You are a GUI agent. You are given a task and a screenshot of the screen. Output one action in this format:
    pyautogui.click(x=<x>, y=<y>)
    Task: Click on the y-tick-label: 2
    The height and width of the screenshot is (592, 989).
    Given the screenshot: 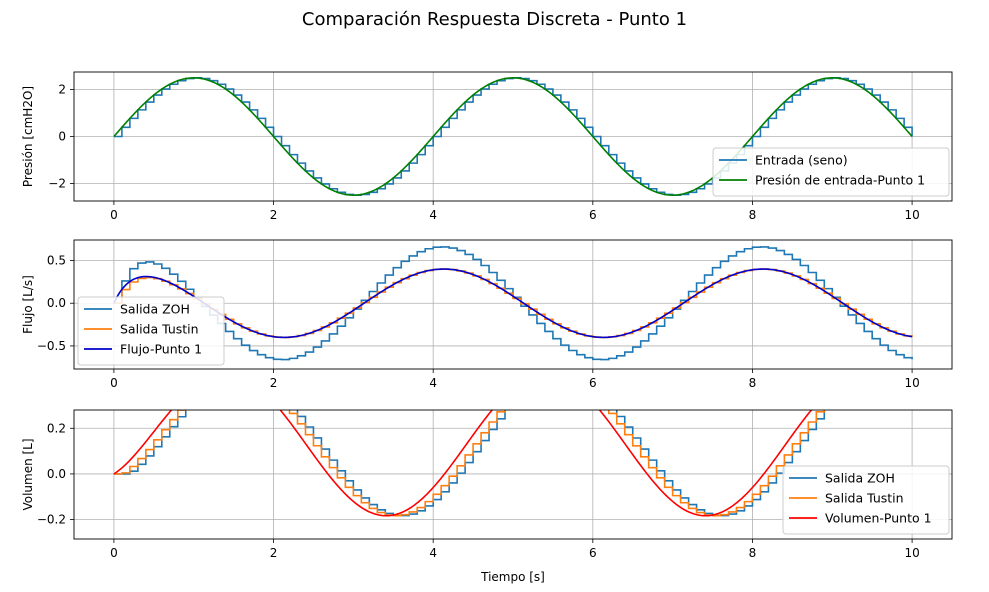 What is the action you would take?
    pyautogui.click(x=62, y=90)
    